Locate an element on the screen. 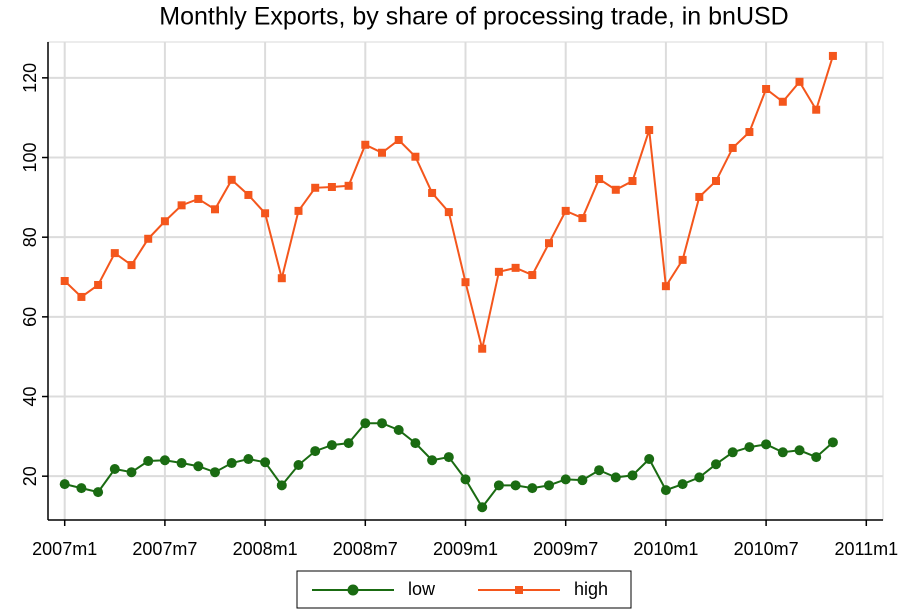 The height and width of the screenshot is (615, 912). x-tick-label: 2009m7 is located at coordinates (565, 549).